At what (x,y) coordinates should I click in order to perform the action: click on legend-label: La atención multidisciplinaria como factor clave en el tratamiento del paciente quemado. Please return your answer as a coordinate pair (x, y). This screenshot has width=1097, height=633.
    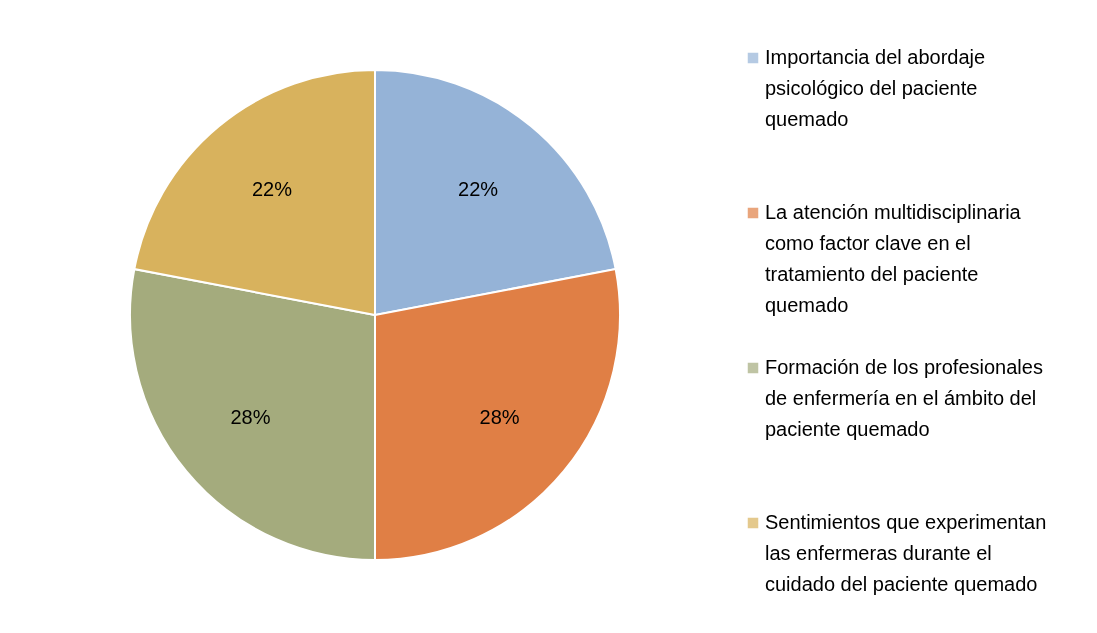
    Looking at the image, I should click on (893, 258).